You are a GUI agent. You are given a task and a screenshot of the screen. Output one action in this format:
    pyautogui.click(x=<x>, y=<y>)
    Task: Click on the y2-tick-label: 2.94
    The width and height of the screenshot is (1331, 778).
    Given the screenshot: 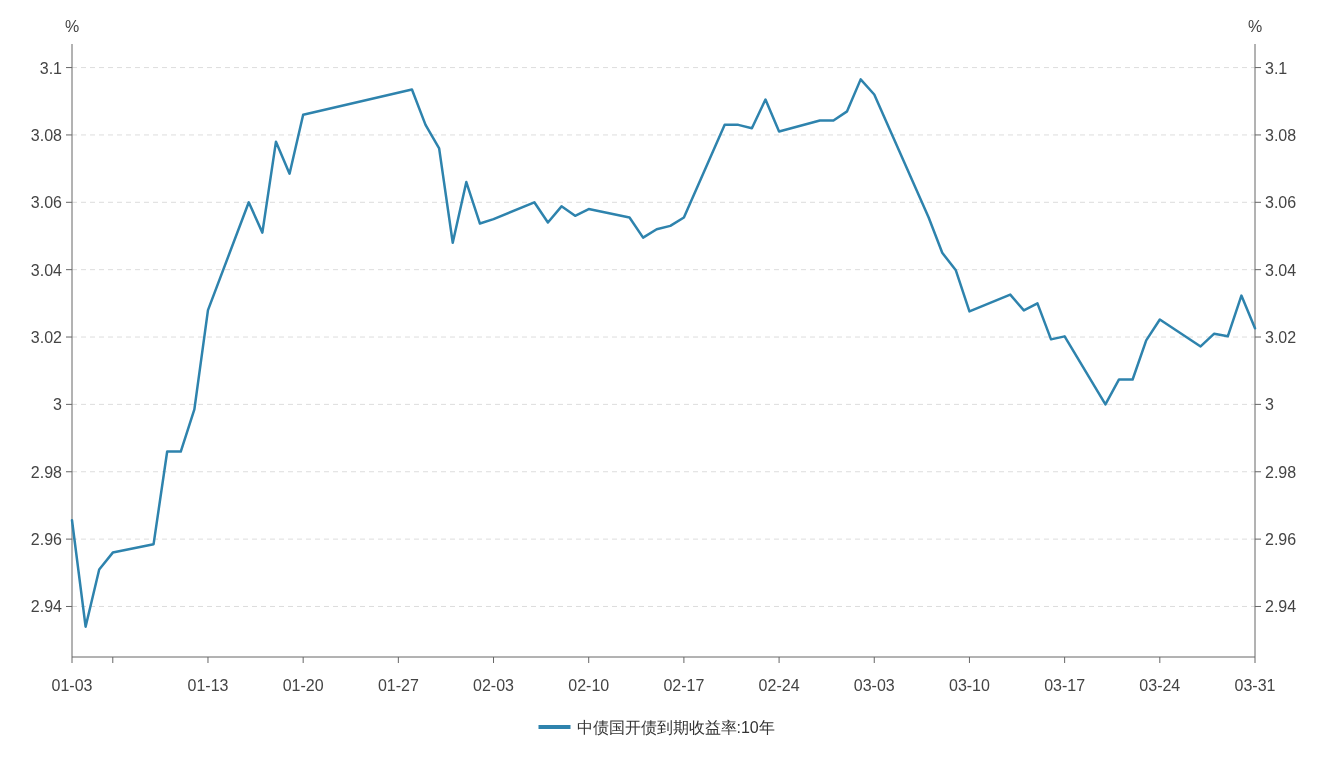 What is the action you would take?
    pyautogui.click(x=1281, y=607)
    